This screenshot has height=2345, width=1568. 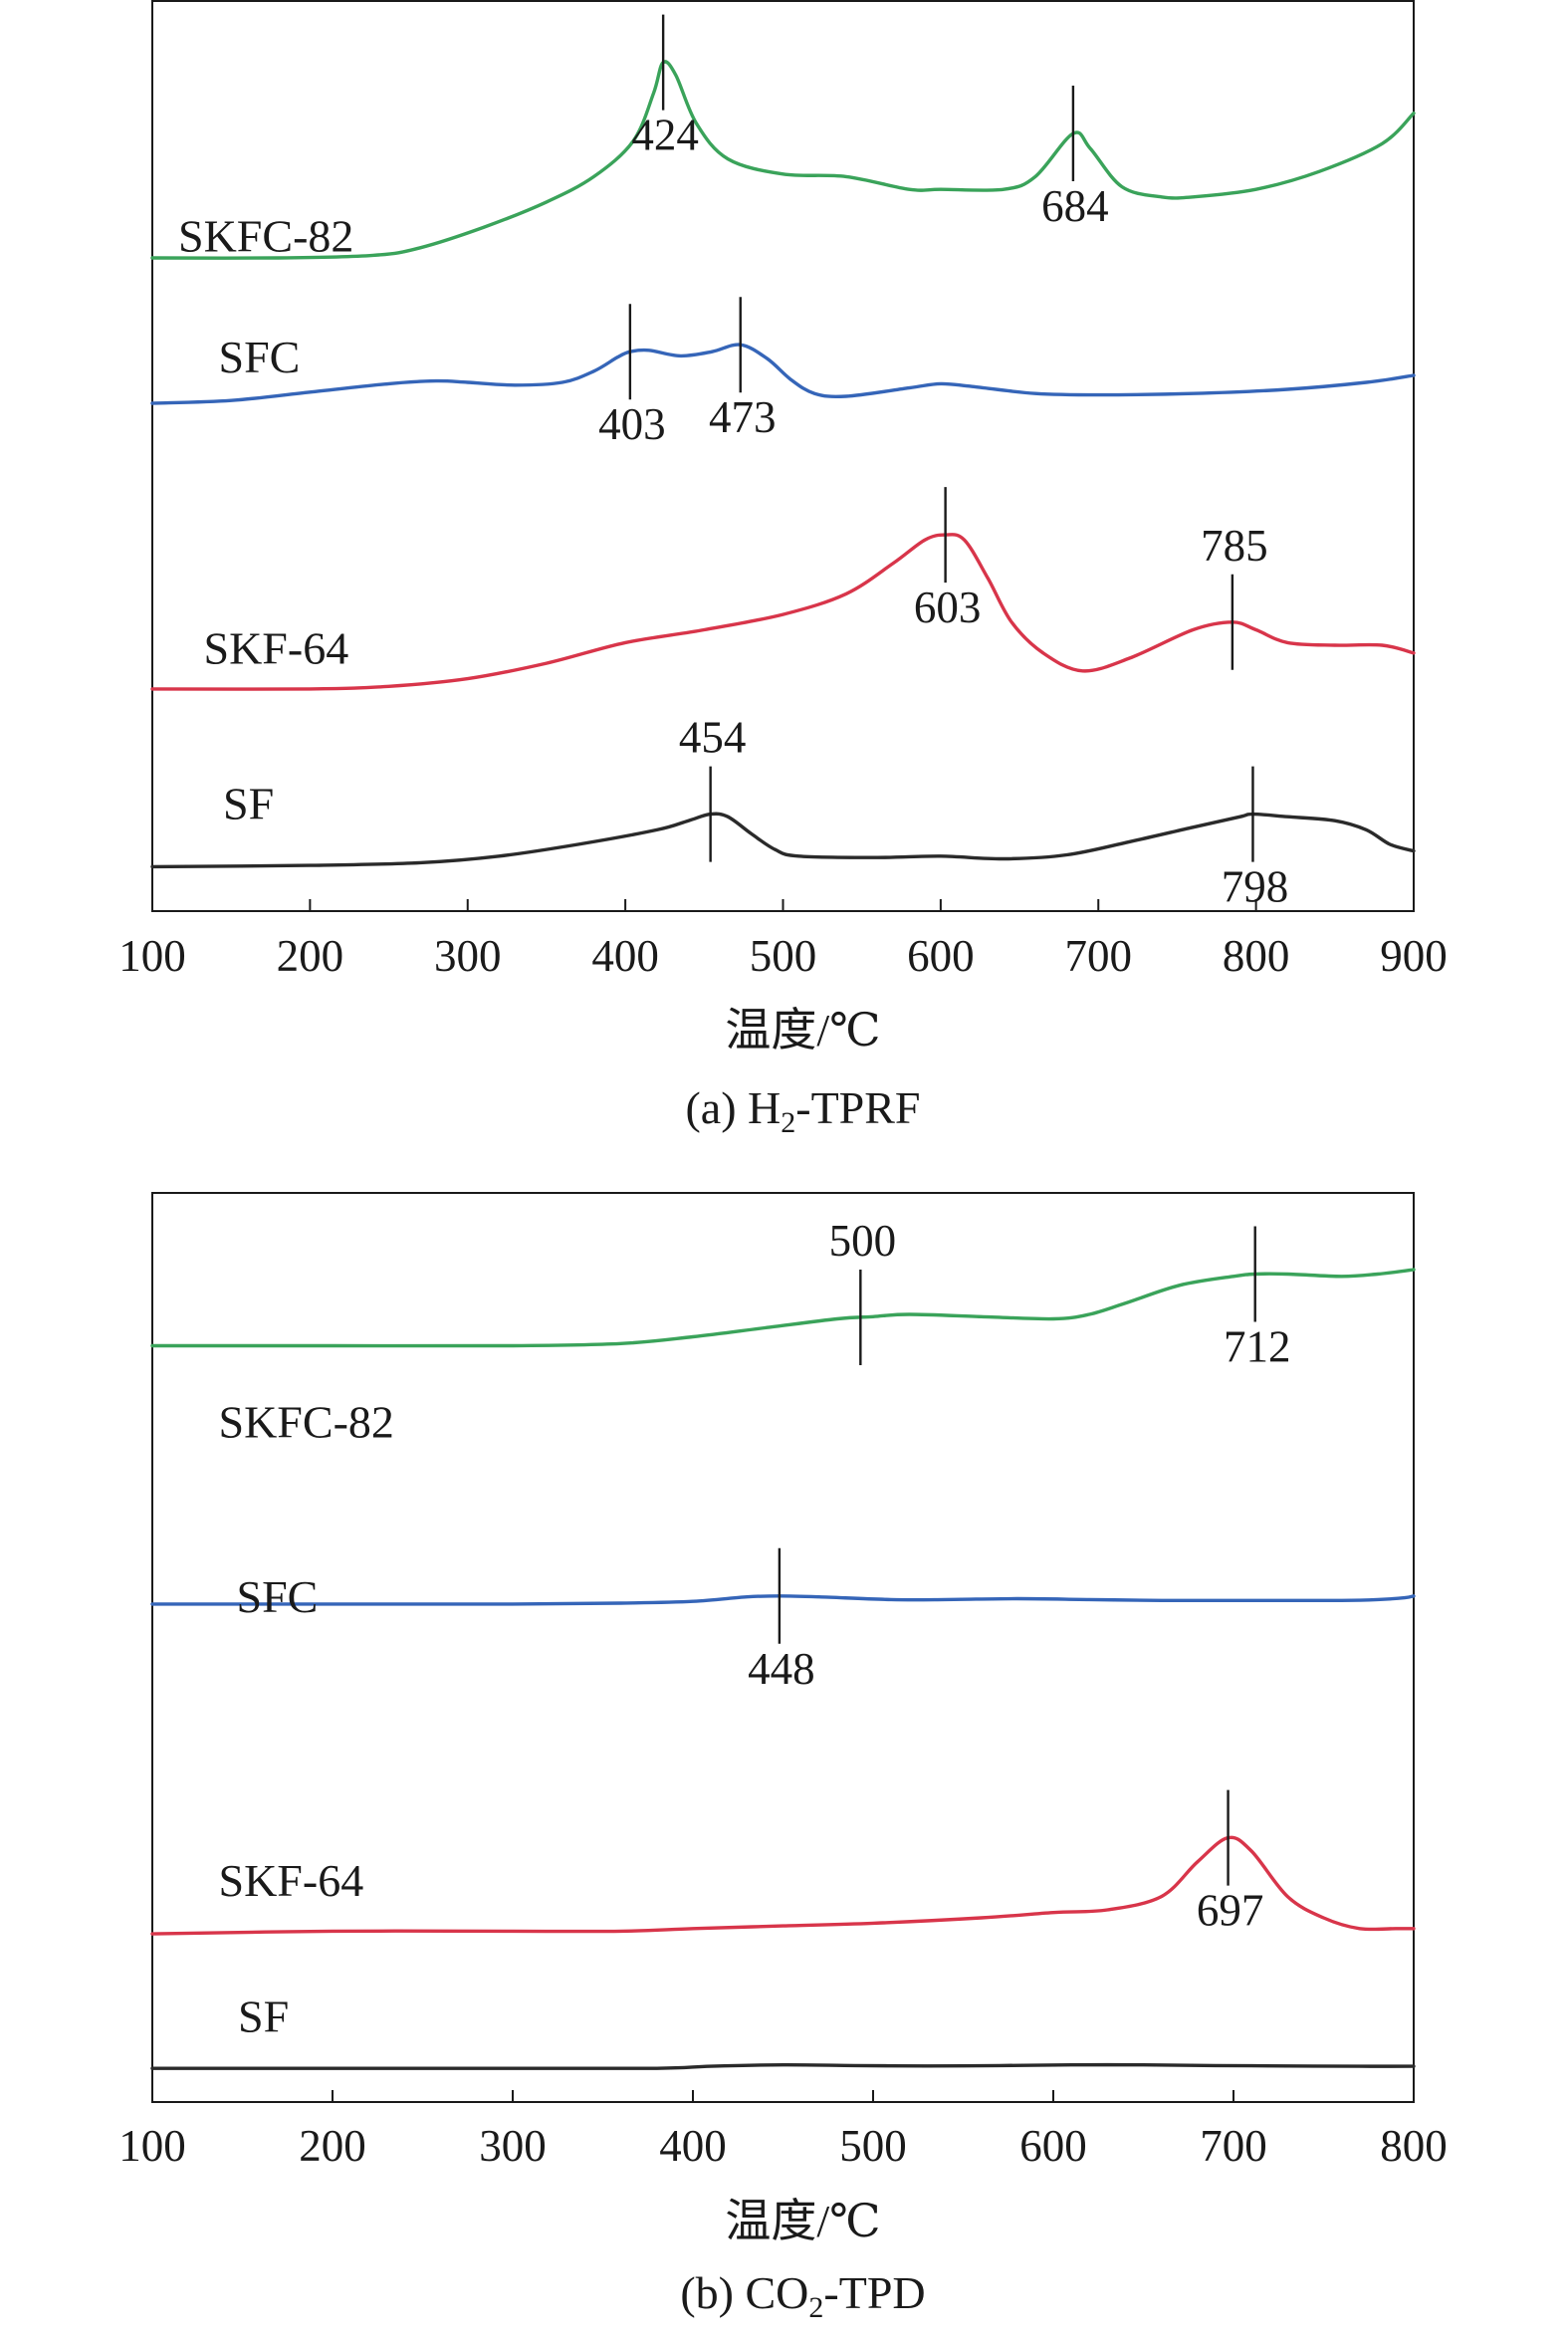 What do you see at coordinates (632, 424) in the screenshot?
I see `peak-label: 403` at bounding box center [632, 424].